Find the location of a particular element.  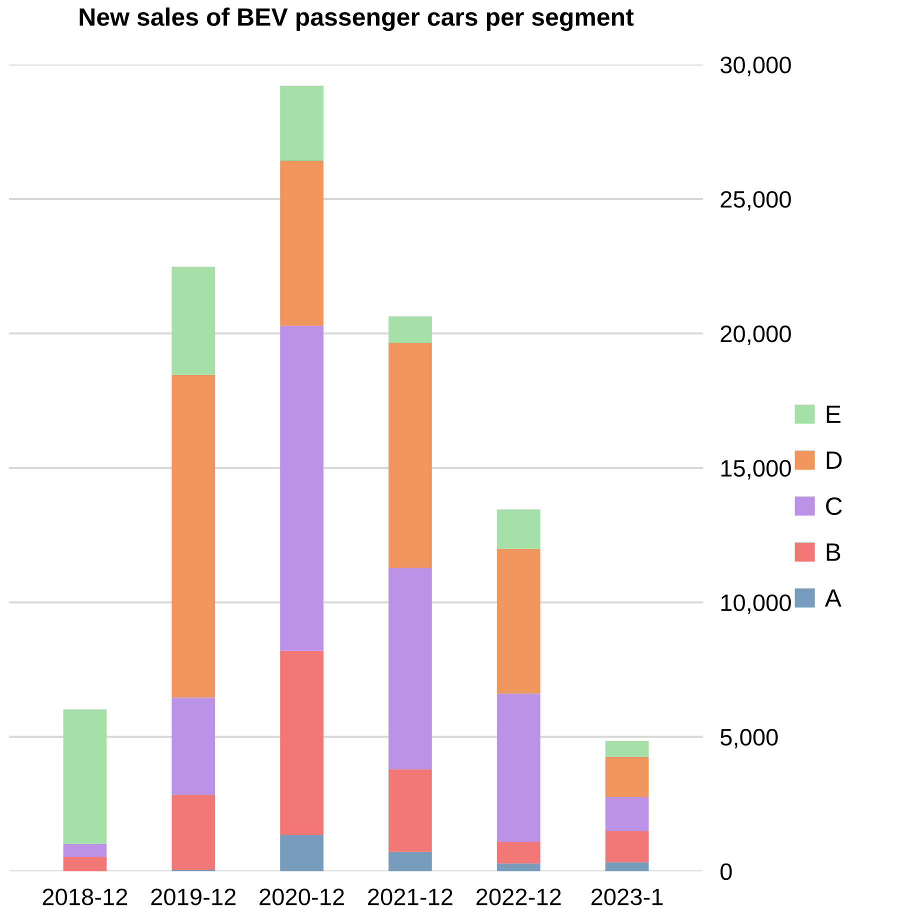

chart-title: New sales of BEV passenger cars per segment is located at coordinates (357, 19).